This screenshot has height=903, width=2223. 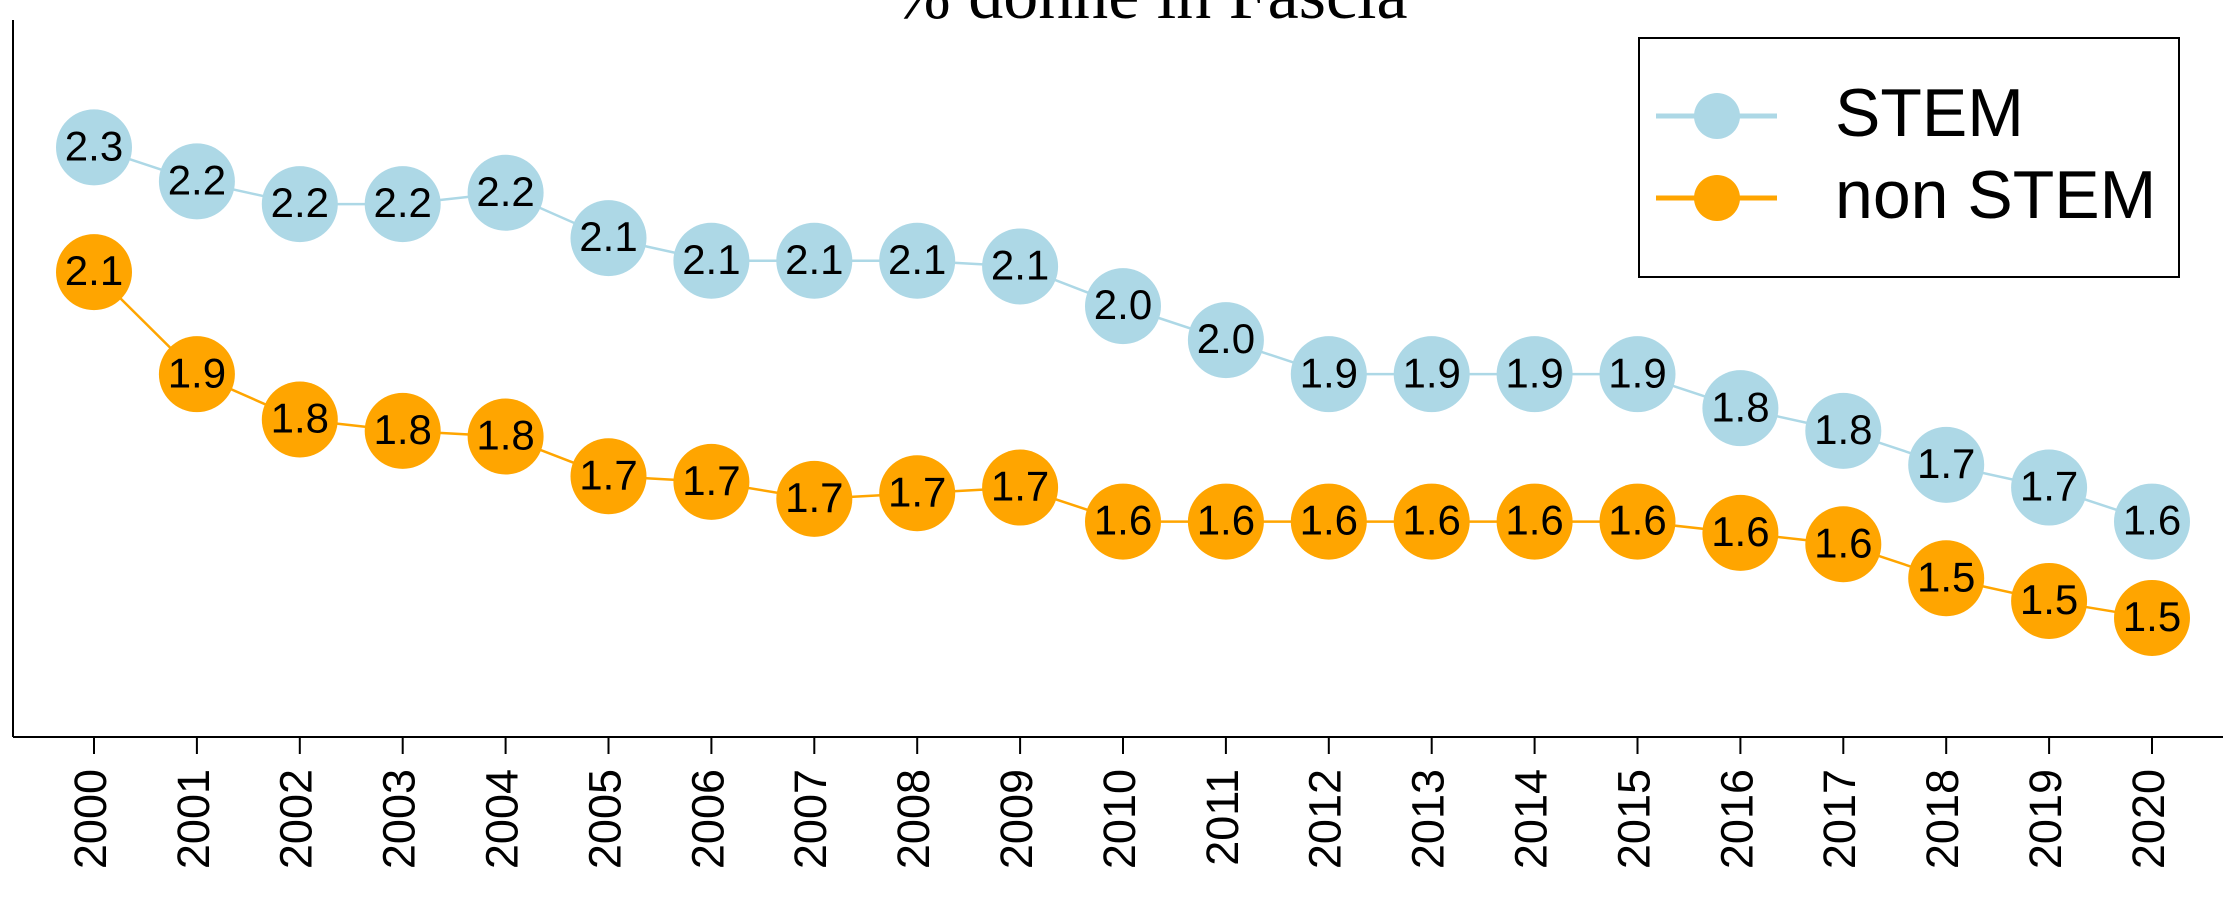 I want to click on x-tick-label: 2016, so click(x=1736, y=819).